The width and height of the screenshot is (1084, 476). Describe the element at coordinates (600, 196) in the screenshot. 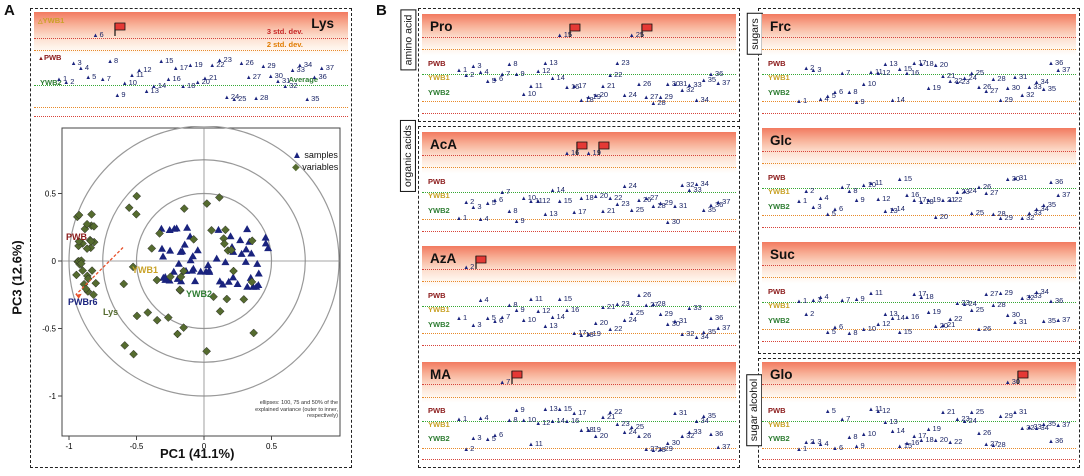

I see `sample-point: 20` at that location.